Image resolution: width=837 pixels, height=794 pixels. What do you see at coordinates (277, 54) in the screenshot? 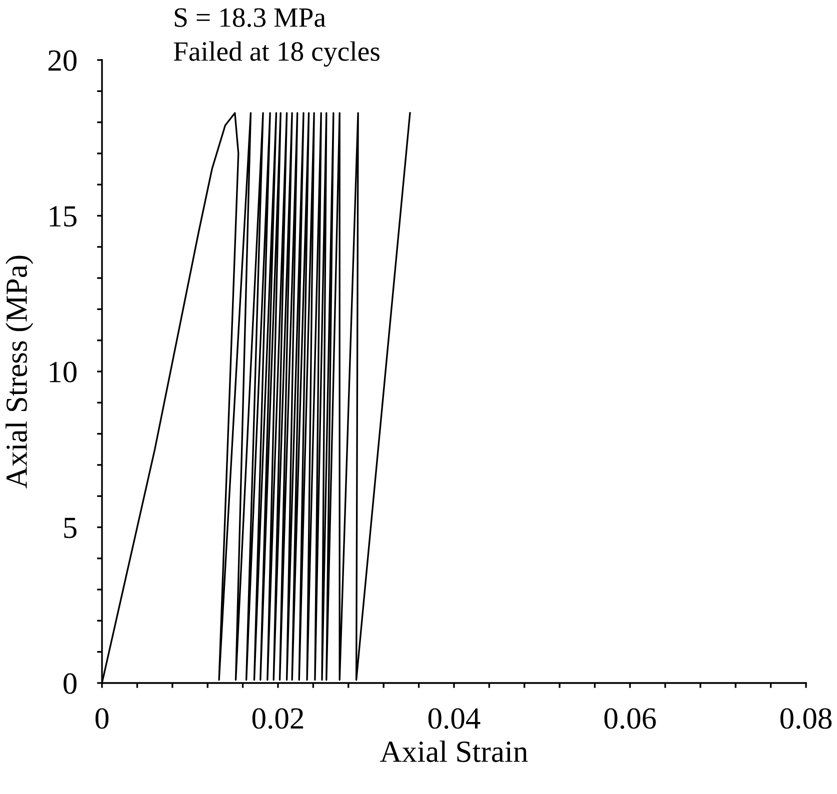
I see `annotation: Failed at 18 cycles` at bounding box center [277, 54].